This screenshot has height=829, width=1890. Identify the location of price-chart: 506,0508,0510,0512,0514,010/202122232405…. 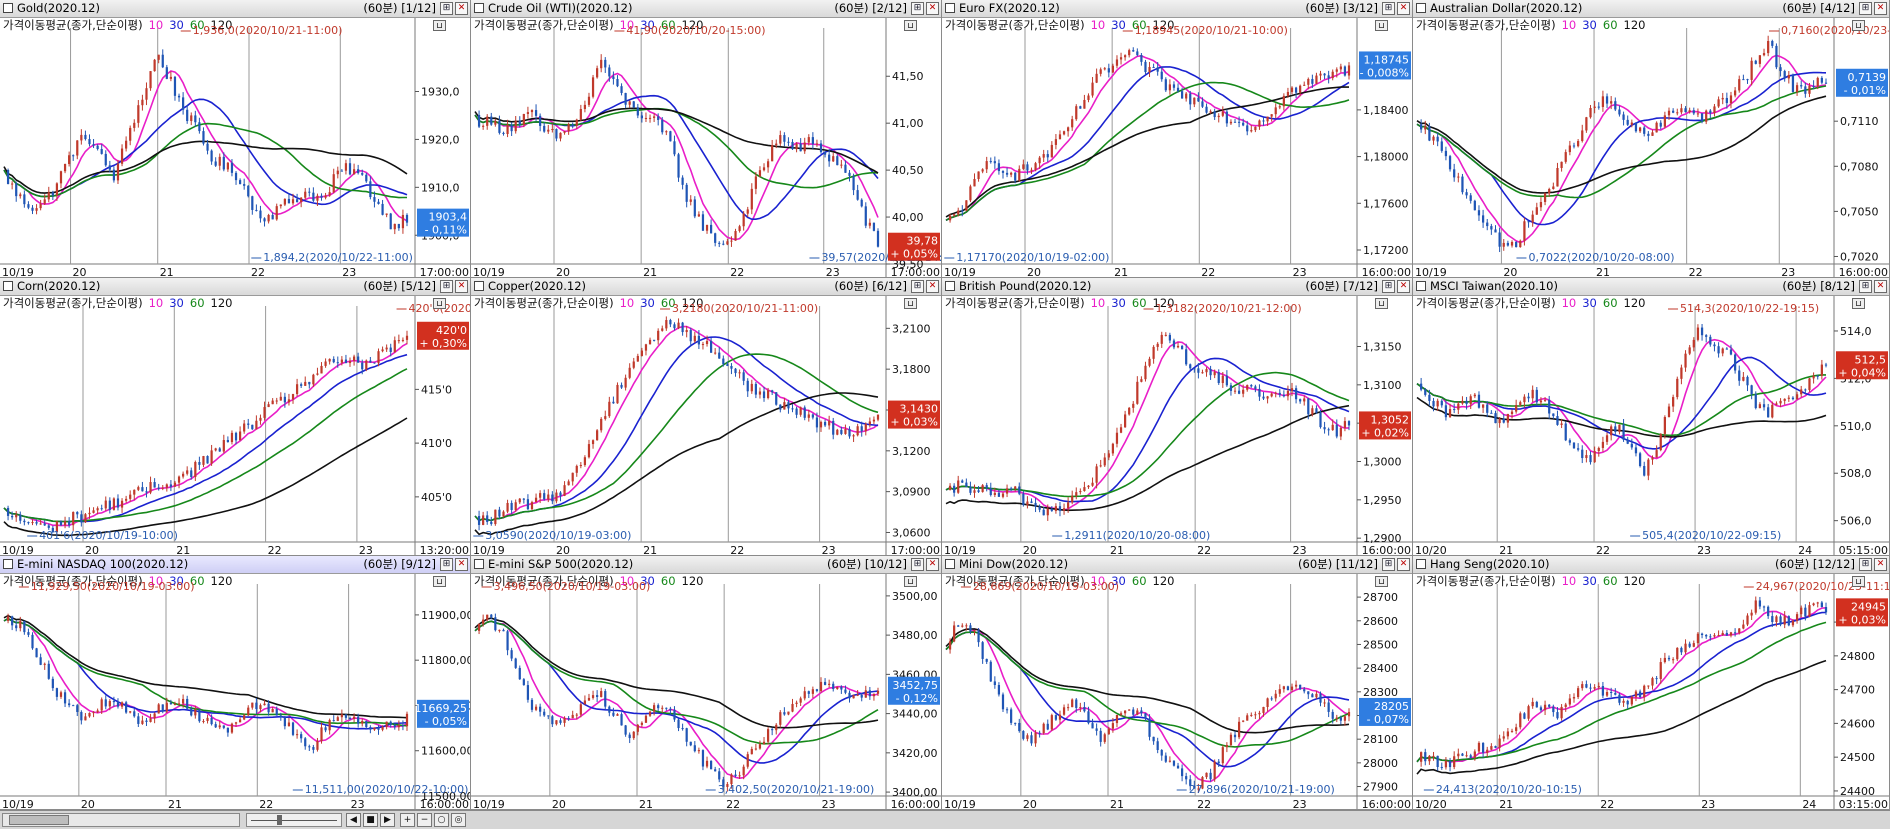
(1651, 426).